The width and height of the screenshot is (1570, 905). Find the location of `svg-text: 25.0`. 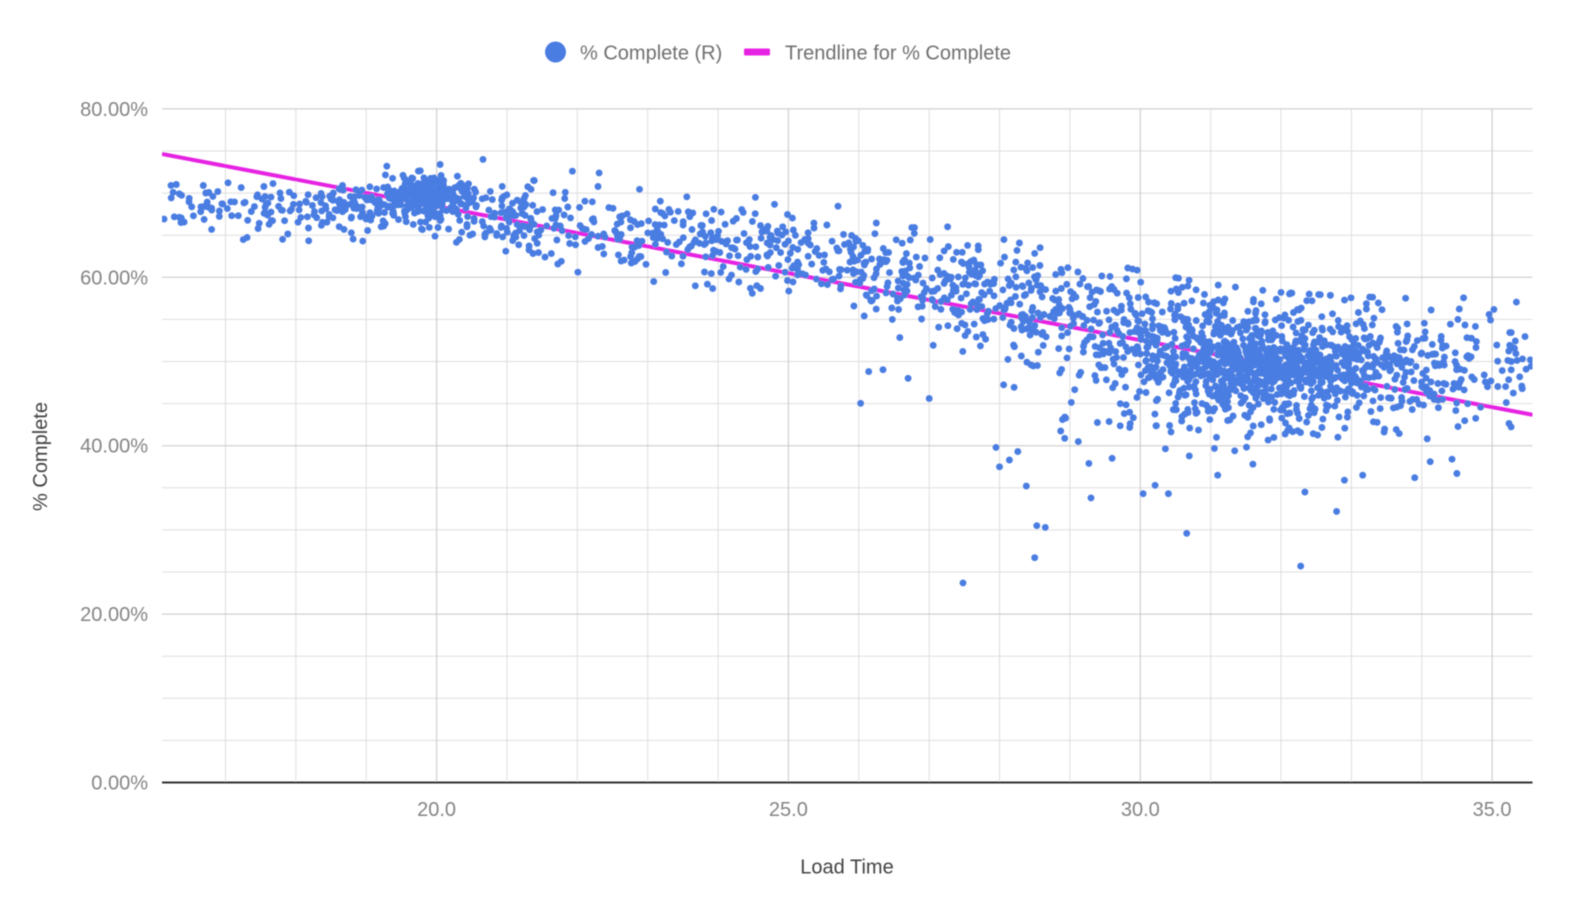

svg-text: 25.0 is located at coordinates (788, 810).